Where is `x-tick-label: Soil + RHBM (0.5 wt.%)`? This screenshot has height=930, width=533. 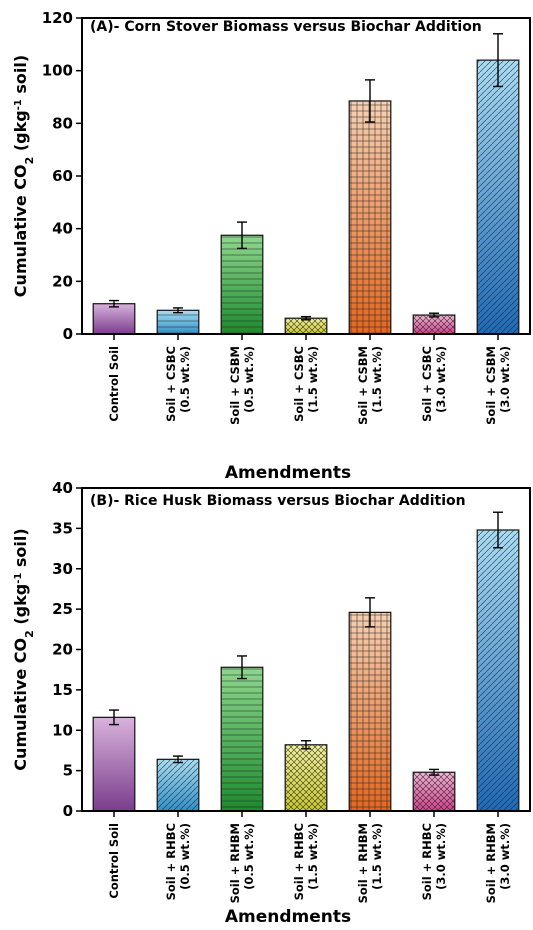 x-tick-label: Soil + RHBM (0.5 wt.%) is located at coordinates (242, 863).